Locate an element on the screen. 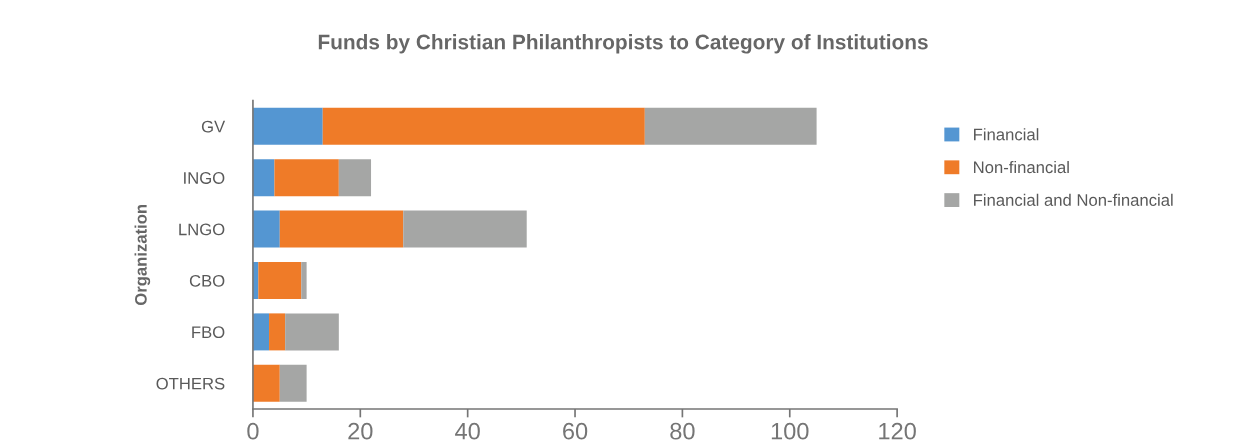 The image size is (1246, 447). x-tick-label: 0 is located at coordinates (253, 431).